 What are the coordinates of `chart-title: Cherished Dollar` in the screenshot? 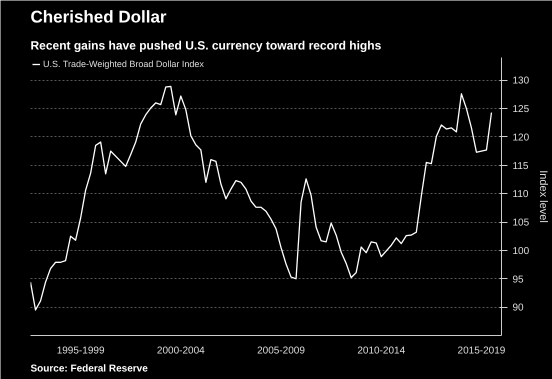 It's located at (98, 17).